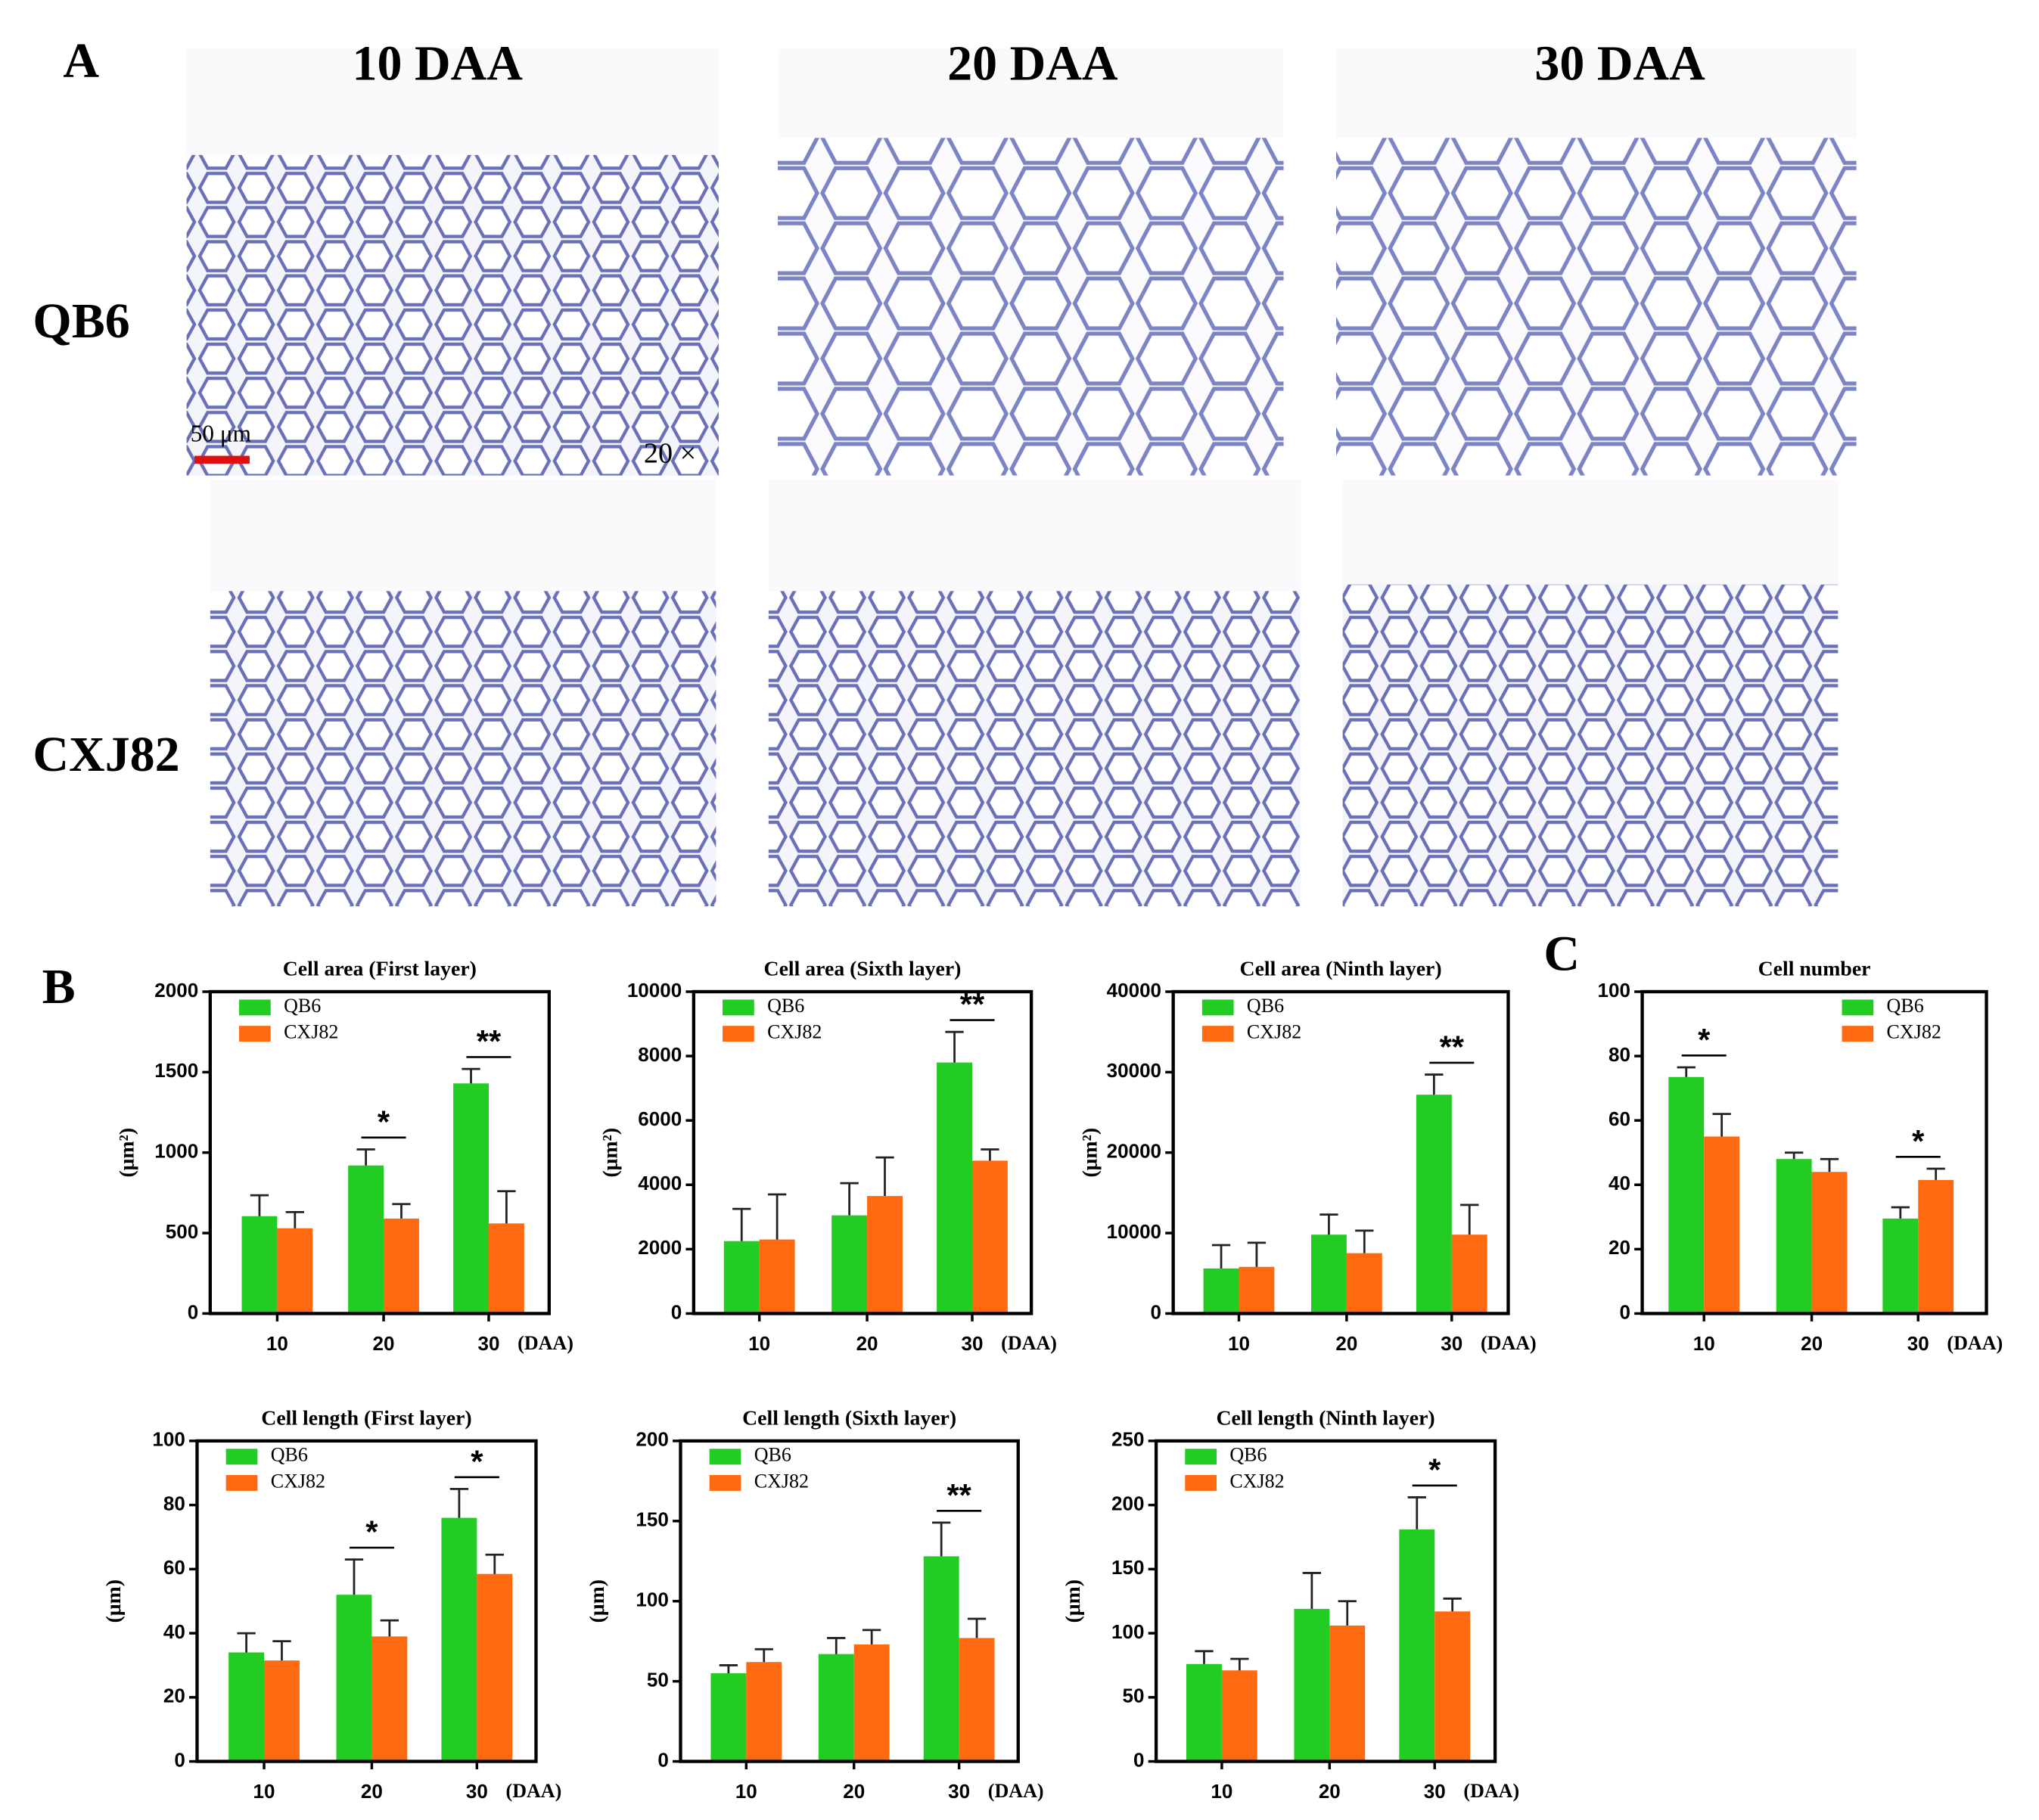 The image size is (2039, 1820). Describe the element at coordinates (1815, 969) in the screenshot. I see `chart-title: Cell number` at that location.